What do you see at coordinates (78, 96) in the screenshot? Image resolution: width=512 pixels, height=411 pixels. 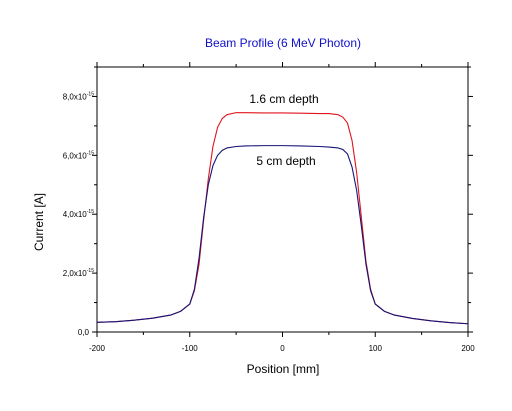 I see `y-tick-label: 8,0x10⁻¹⁵` at bounding box center [78, 96].